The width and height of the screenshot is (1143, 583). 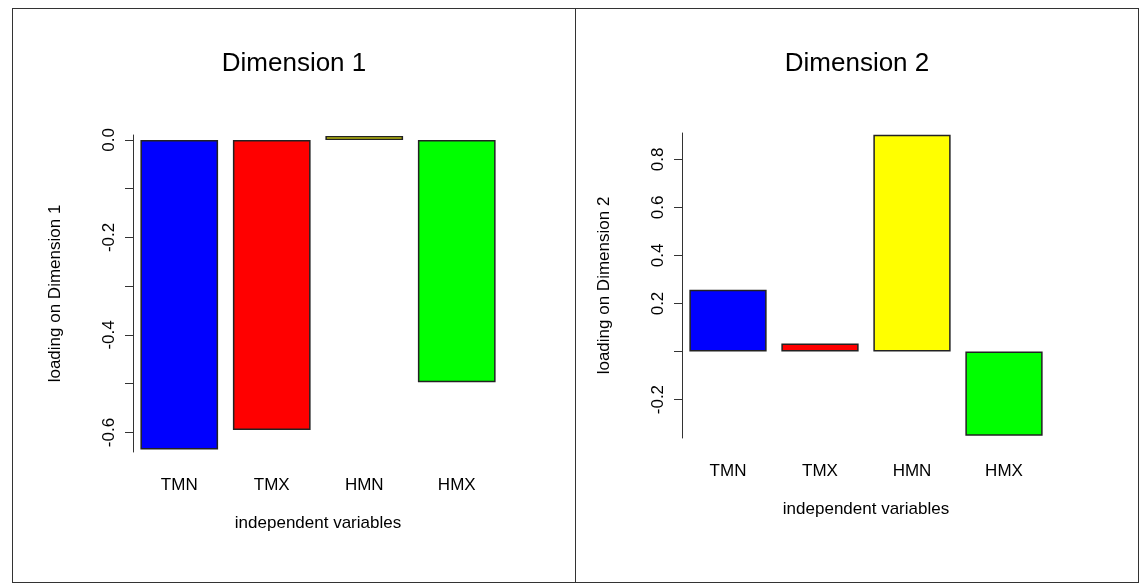 What do you see at coordinates (294, 62) in the screenshot?
I see `chart-title: Dimension 1` at bounding box center [294, 62].